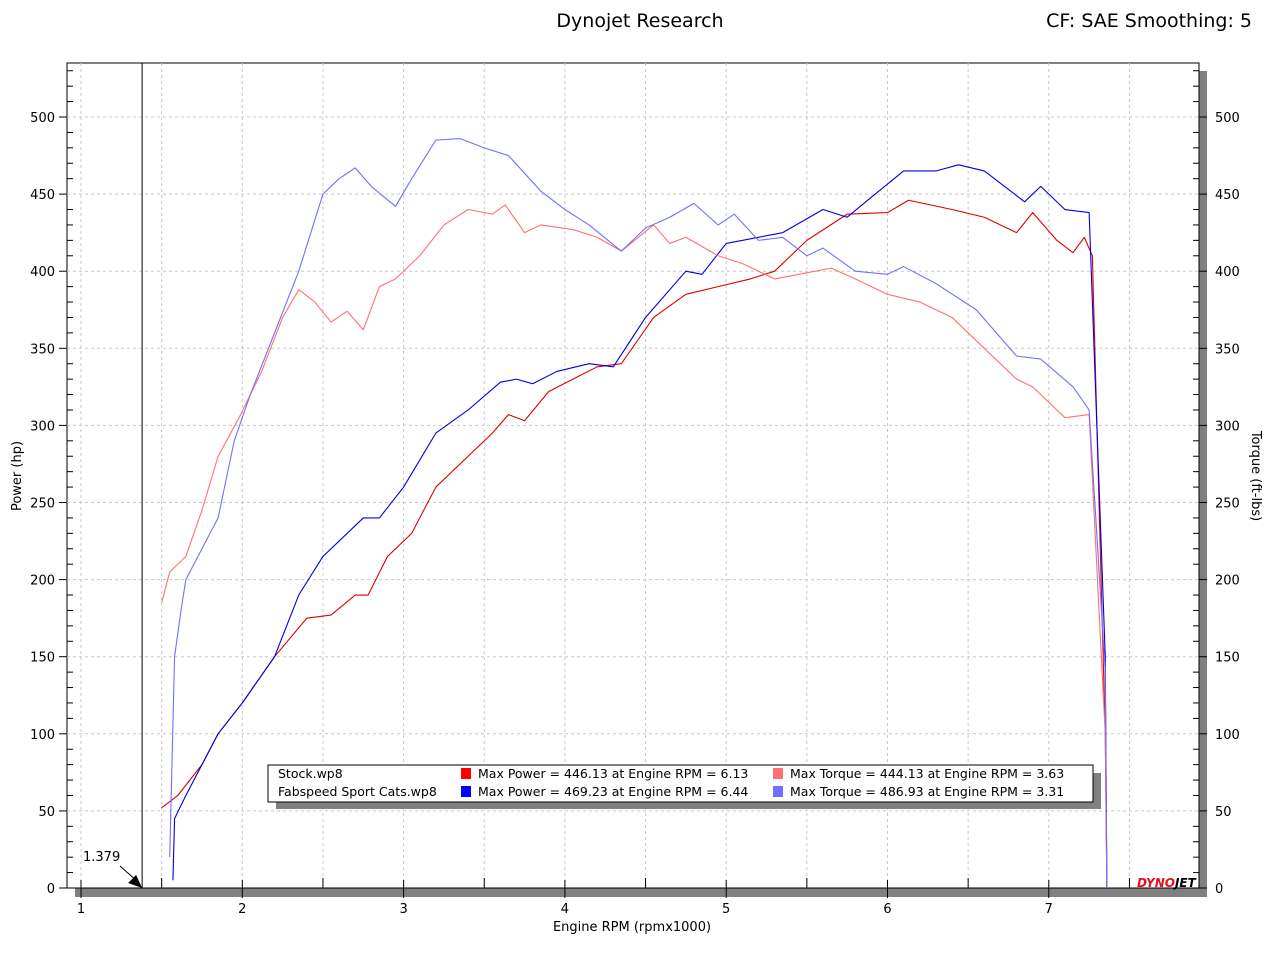  Describe the element at coordinates (565, 909) in the screenshot. I see `x-tick-label: 4` at that location.